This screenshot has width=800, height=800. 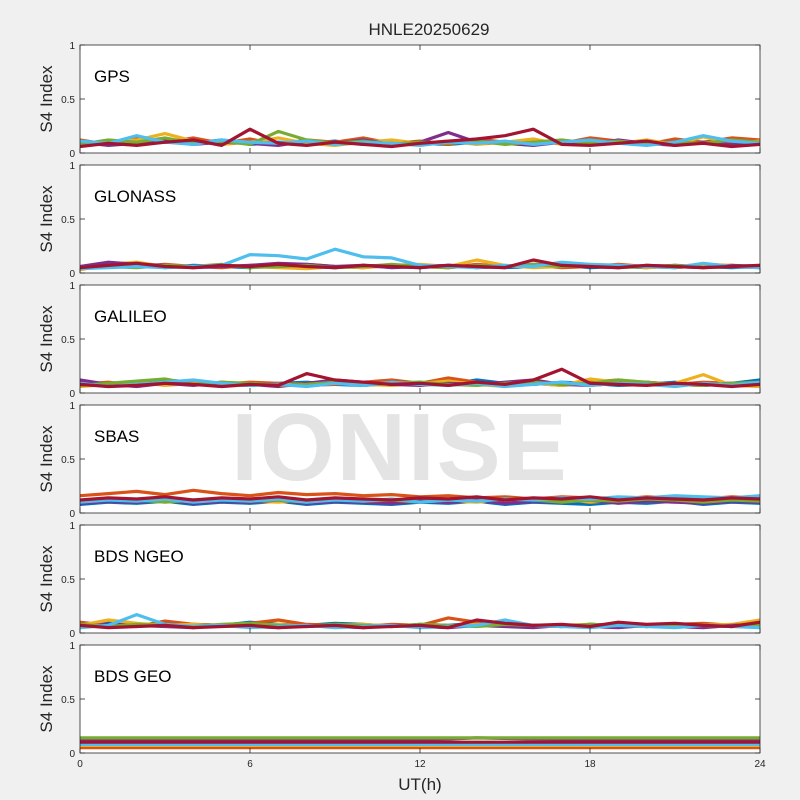 What do you see at coordinates (139, 556) in the screenshot?
I see `constellation-label: BDS NGEO` at bounding box center [139, 556].